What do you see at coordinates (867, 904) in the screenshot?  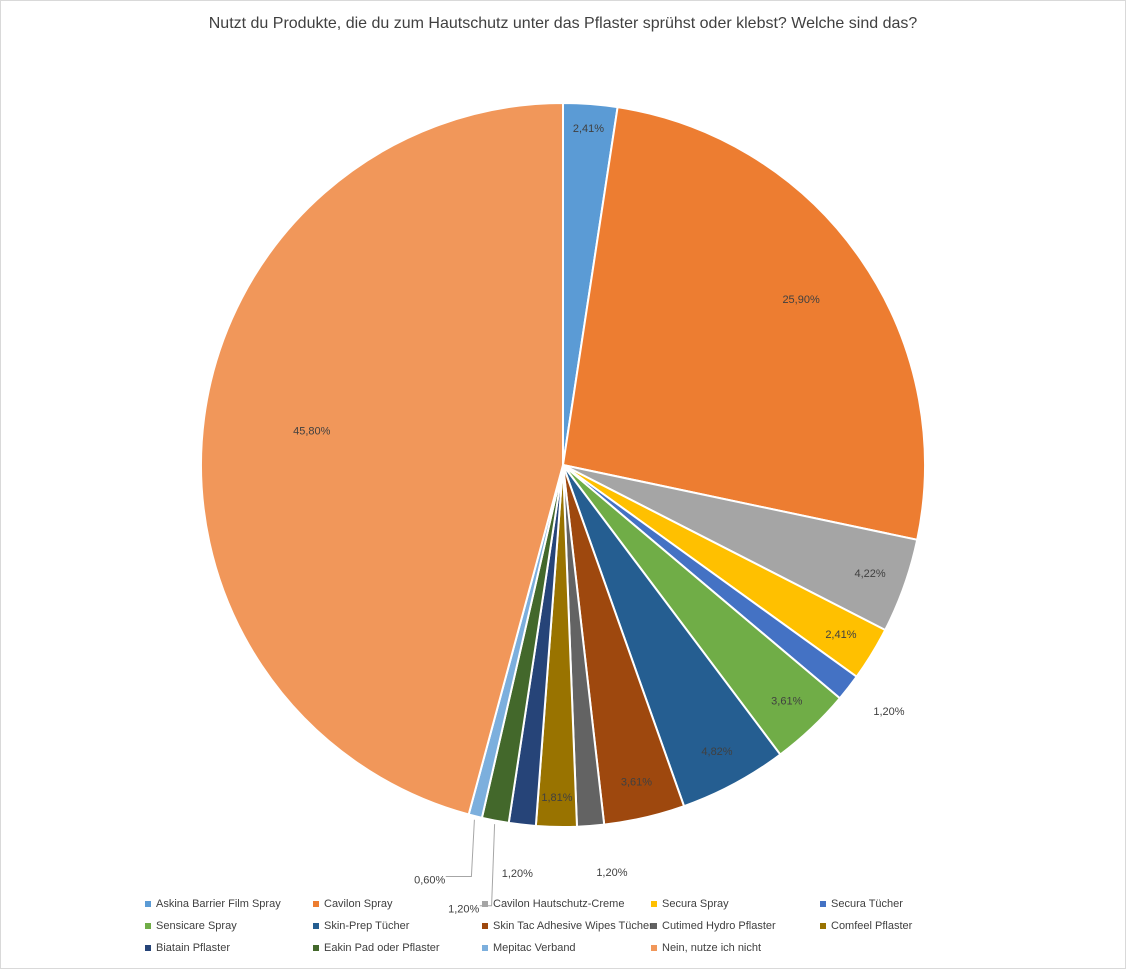 I see `legend-label: Secura Tücher` at bounding box center [867, 904].